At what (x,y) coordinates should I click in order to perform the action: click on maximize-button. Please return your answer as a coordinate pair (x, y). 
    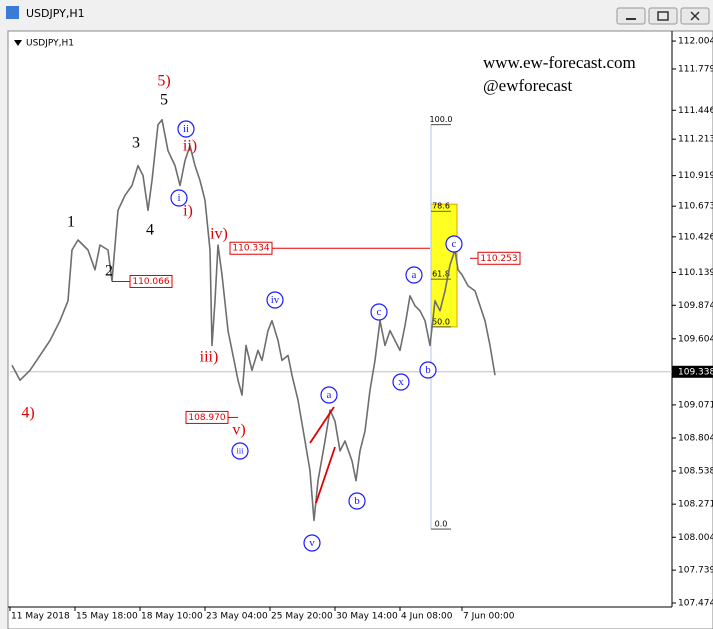
    Looking at the image, I should click on (663, 16).